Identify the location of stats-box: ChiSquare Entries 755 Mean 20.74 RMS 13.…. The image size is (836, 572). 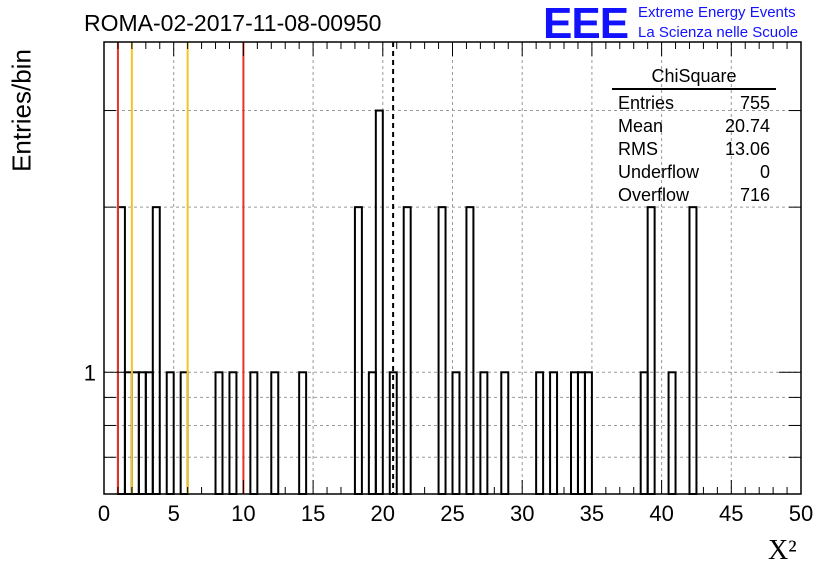
(694, 136).